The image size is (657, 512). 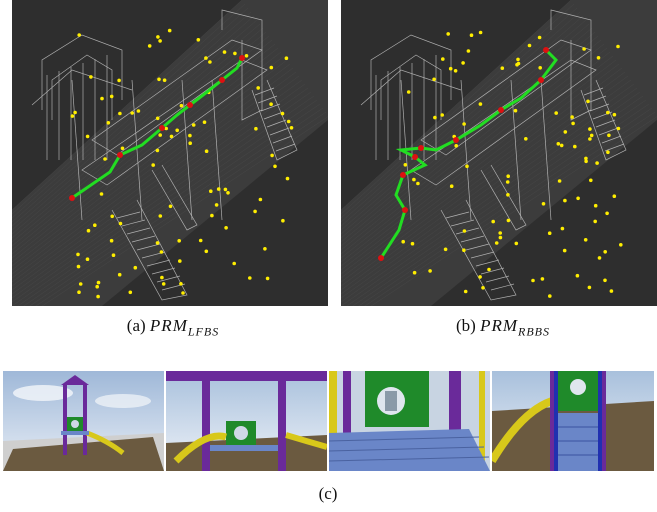 I want to click on caption-a-math: PRM, so click(x=168, y=325).